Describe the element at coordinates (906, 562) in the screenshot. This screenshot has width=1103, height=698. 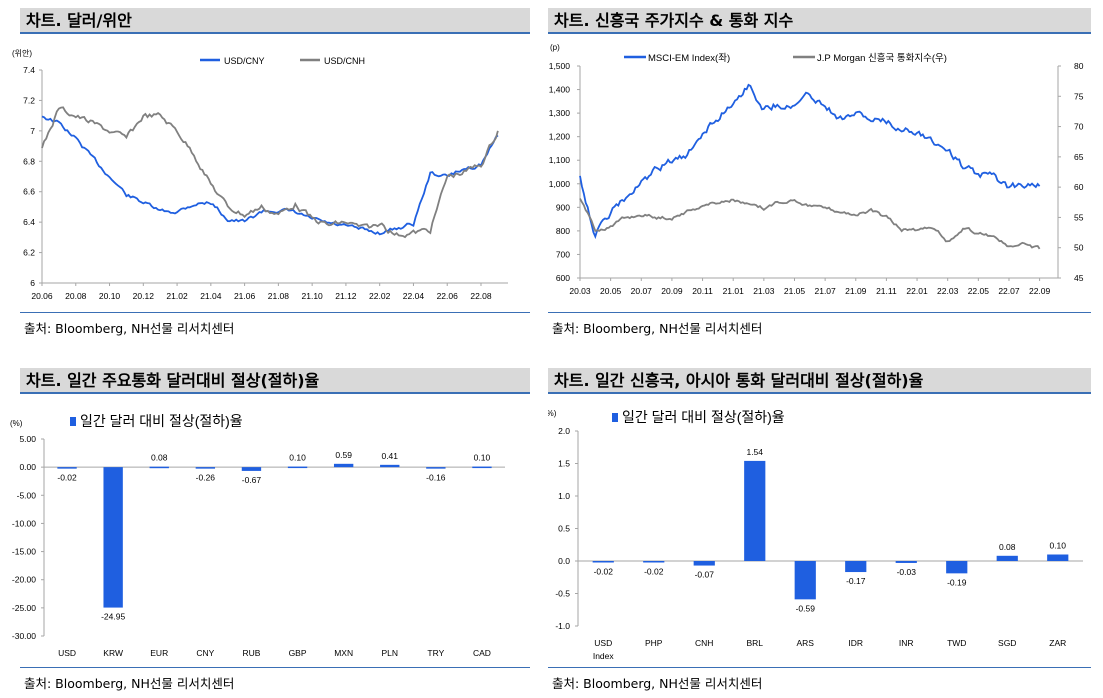
I see `bar-inr` at that location.